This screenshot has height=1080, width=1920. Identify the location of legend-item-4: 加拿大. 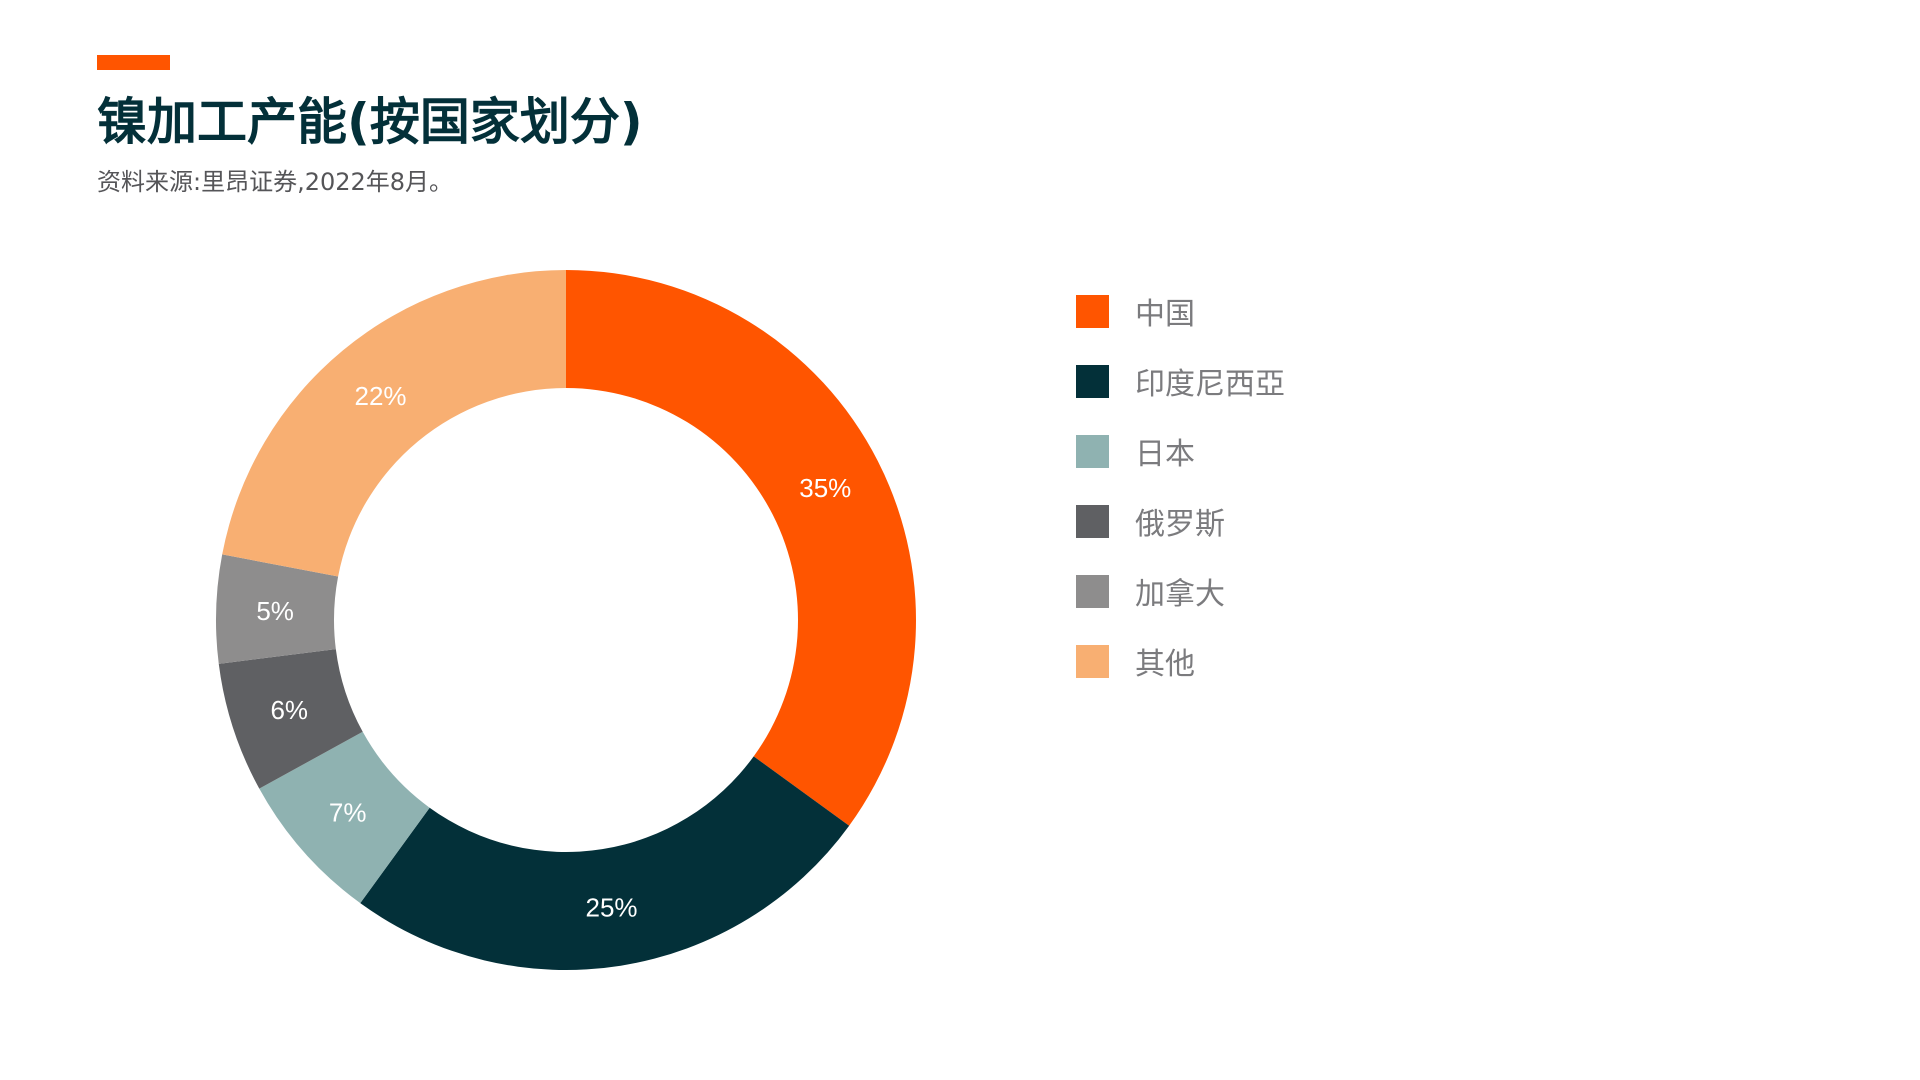
(1180, 591).